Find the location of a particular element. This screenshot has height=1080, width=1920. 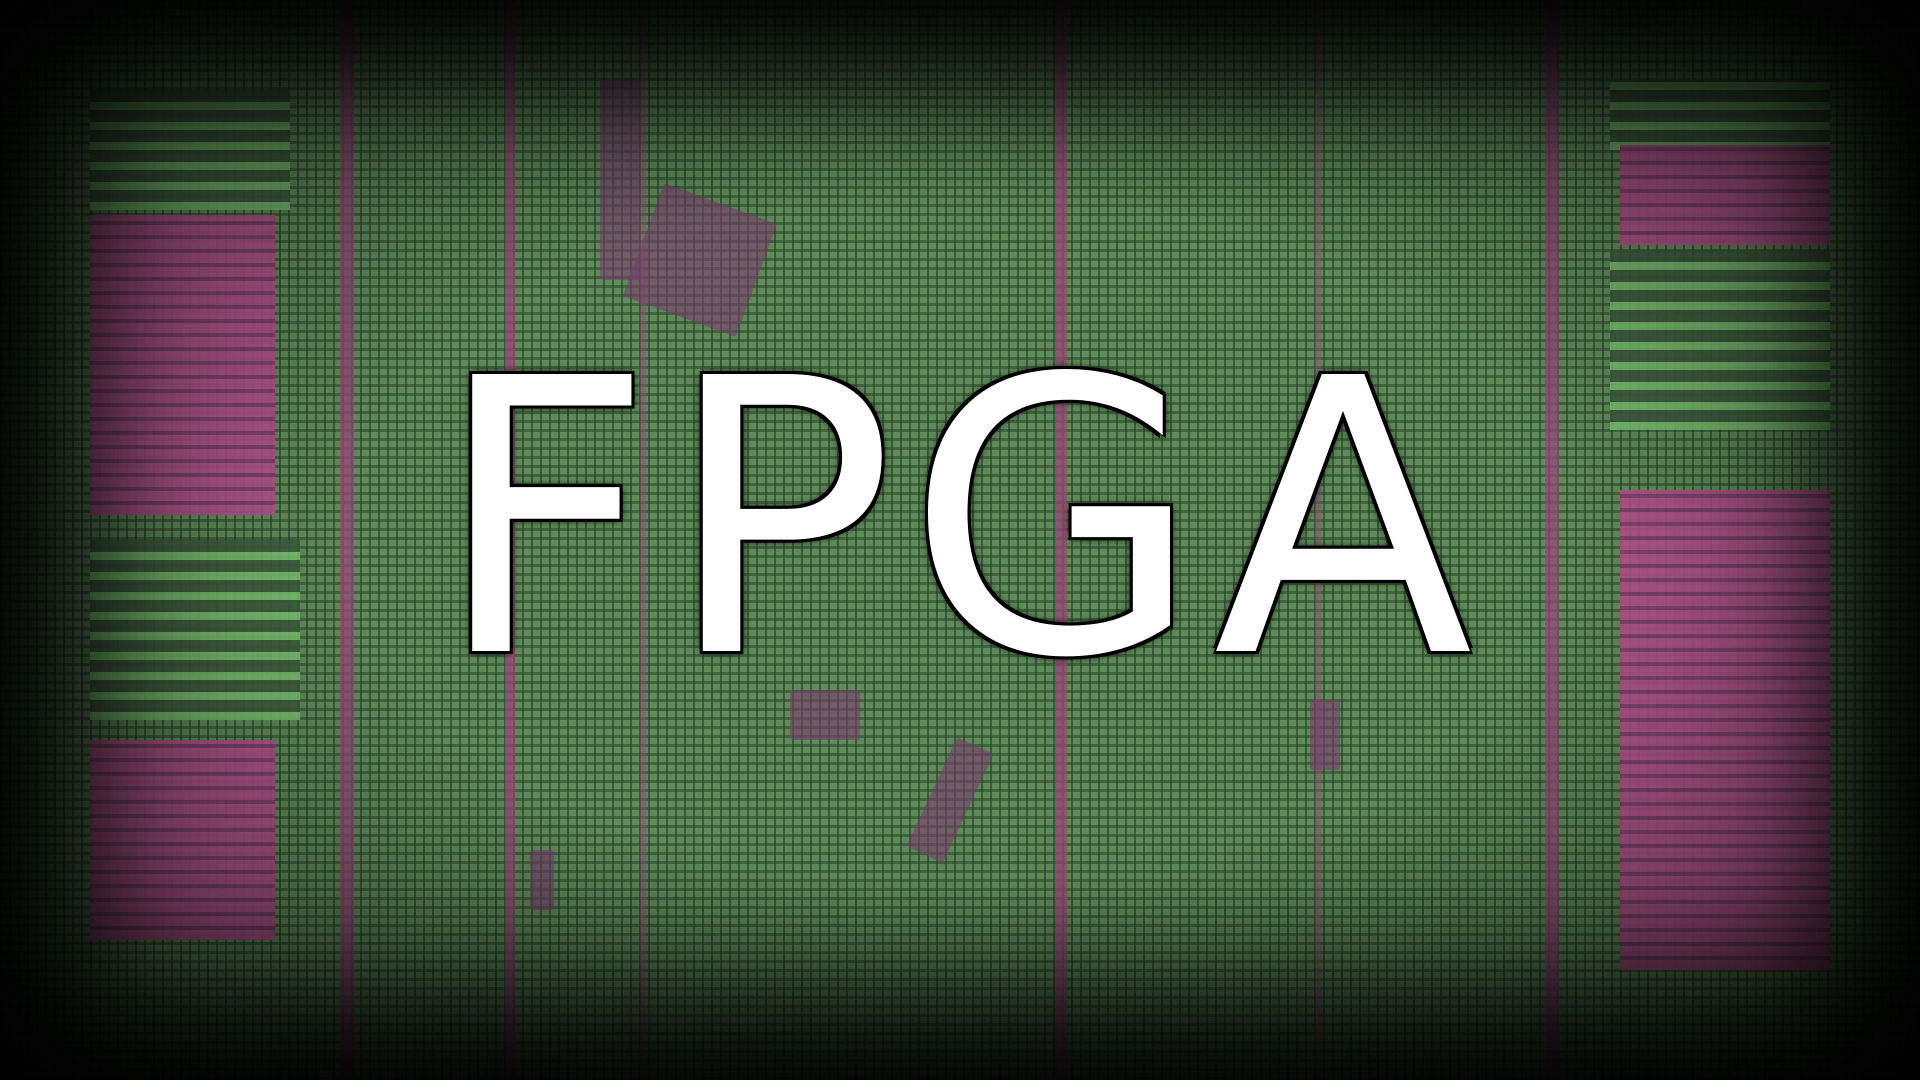

right-bram-block is located at coordinates (1725, 195).